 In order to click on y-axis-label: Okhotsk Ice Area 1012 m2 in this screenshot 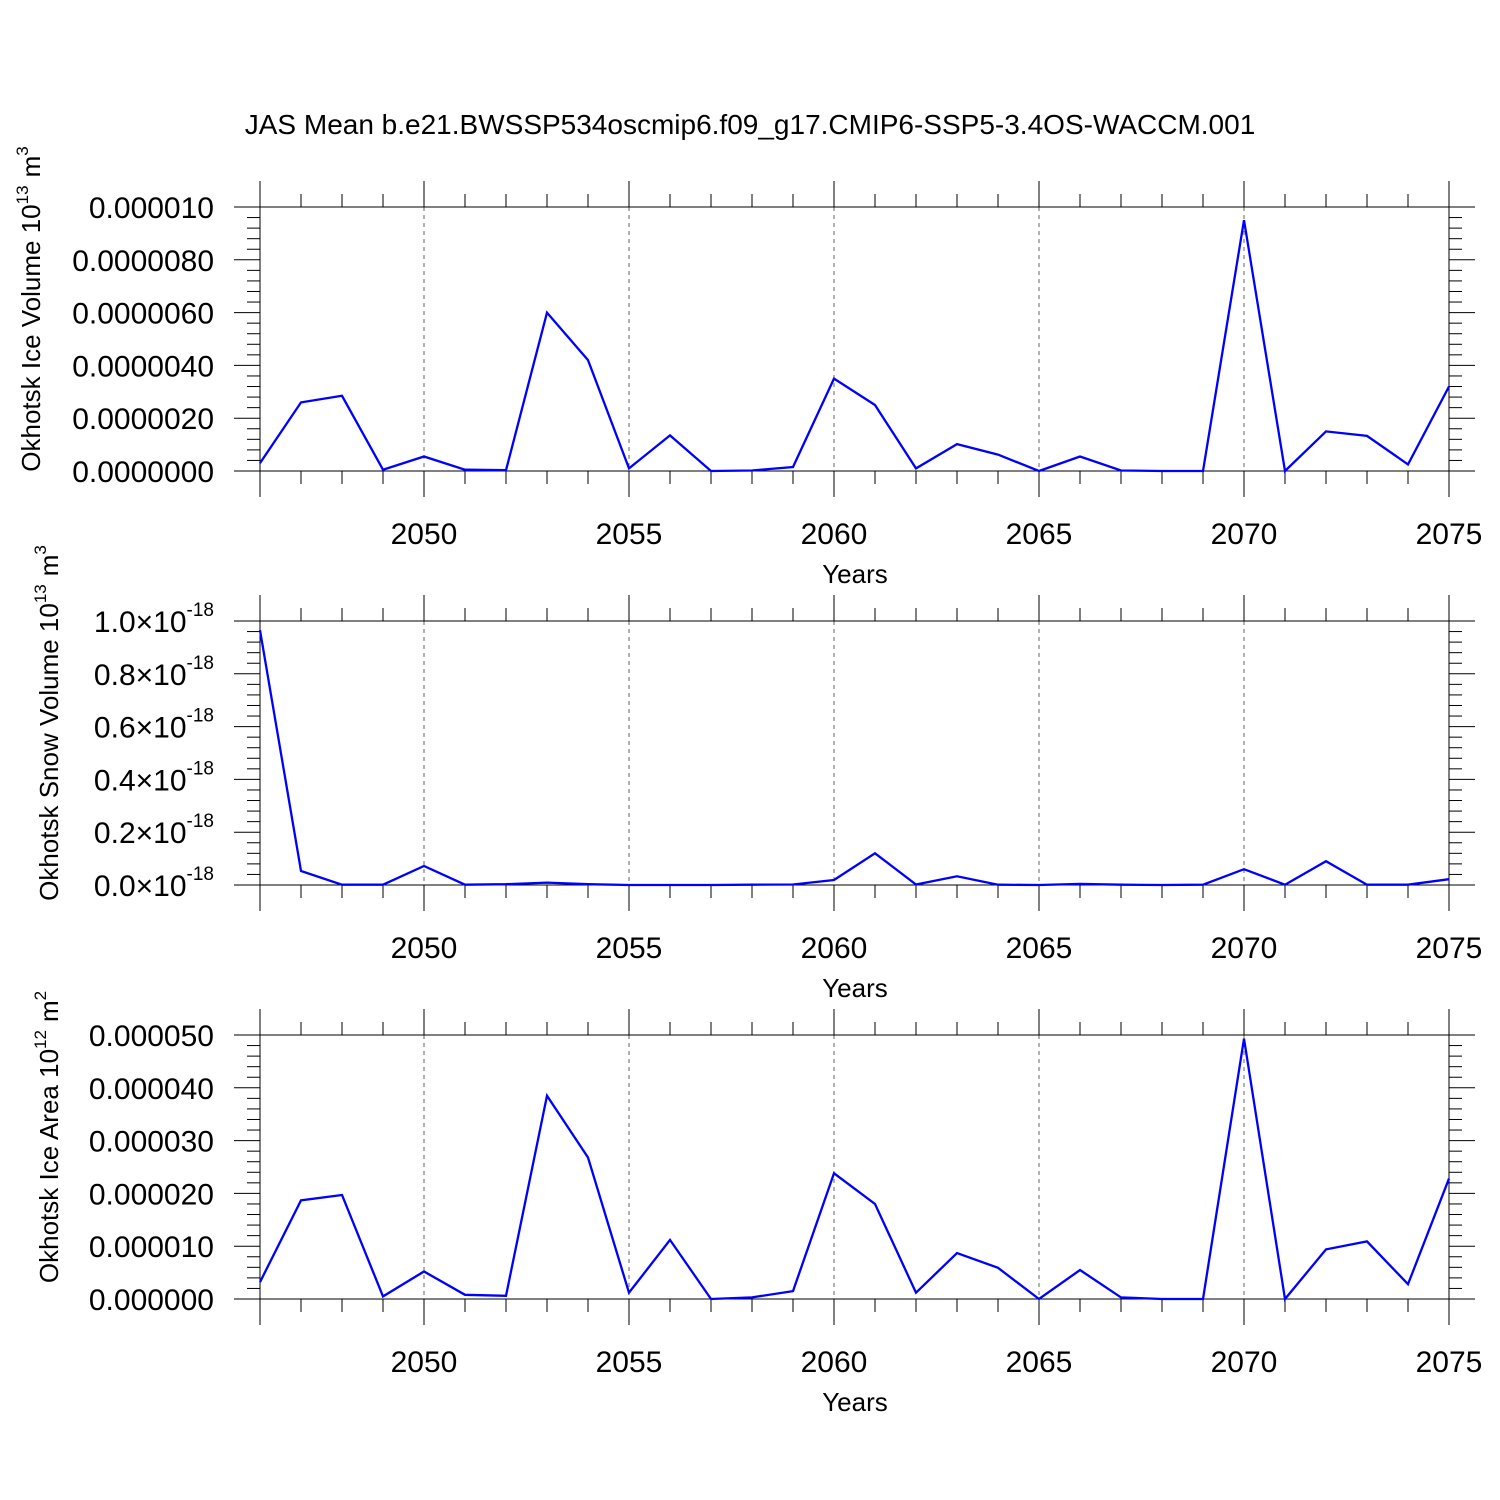, I will do `click(47, 1137)`.